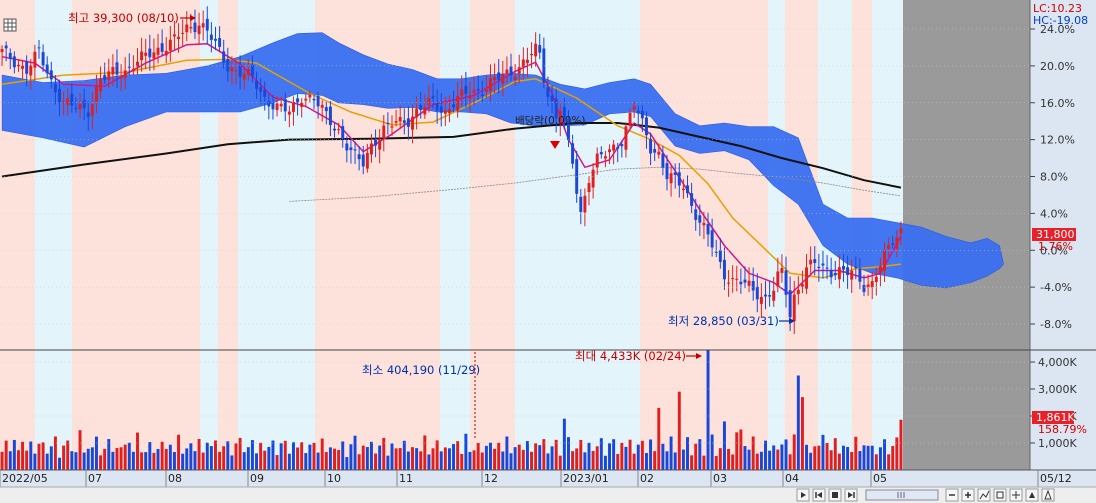 The width and height of the screenshot is (1096, 503). I want to click on last-button-icon, so click(851, 495).